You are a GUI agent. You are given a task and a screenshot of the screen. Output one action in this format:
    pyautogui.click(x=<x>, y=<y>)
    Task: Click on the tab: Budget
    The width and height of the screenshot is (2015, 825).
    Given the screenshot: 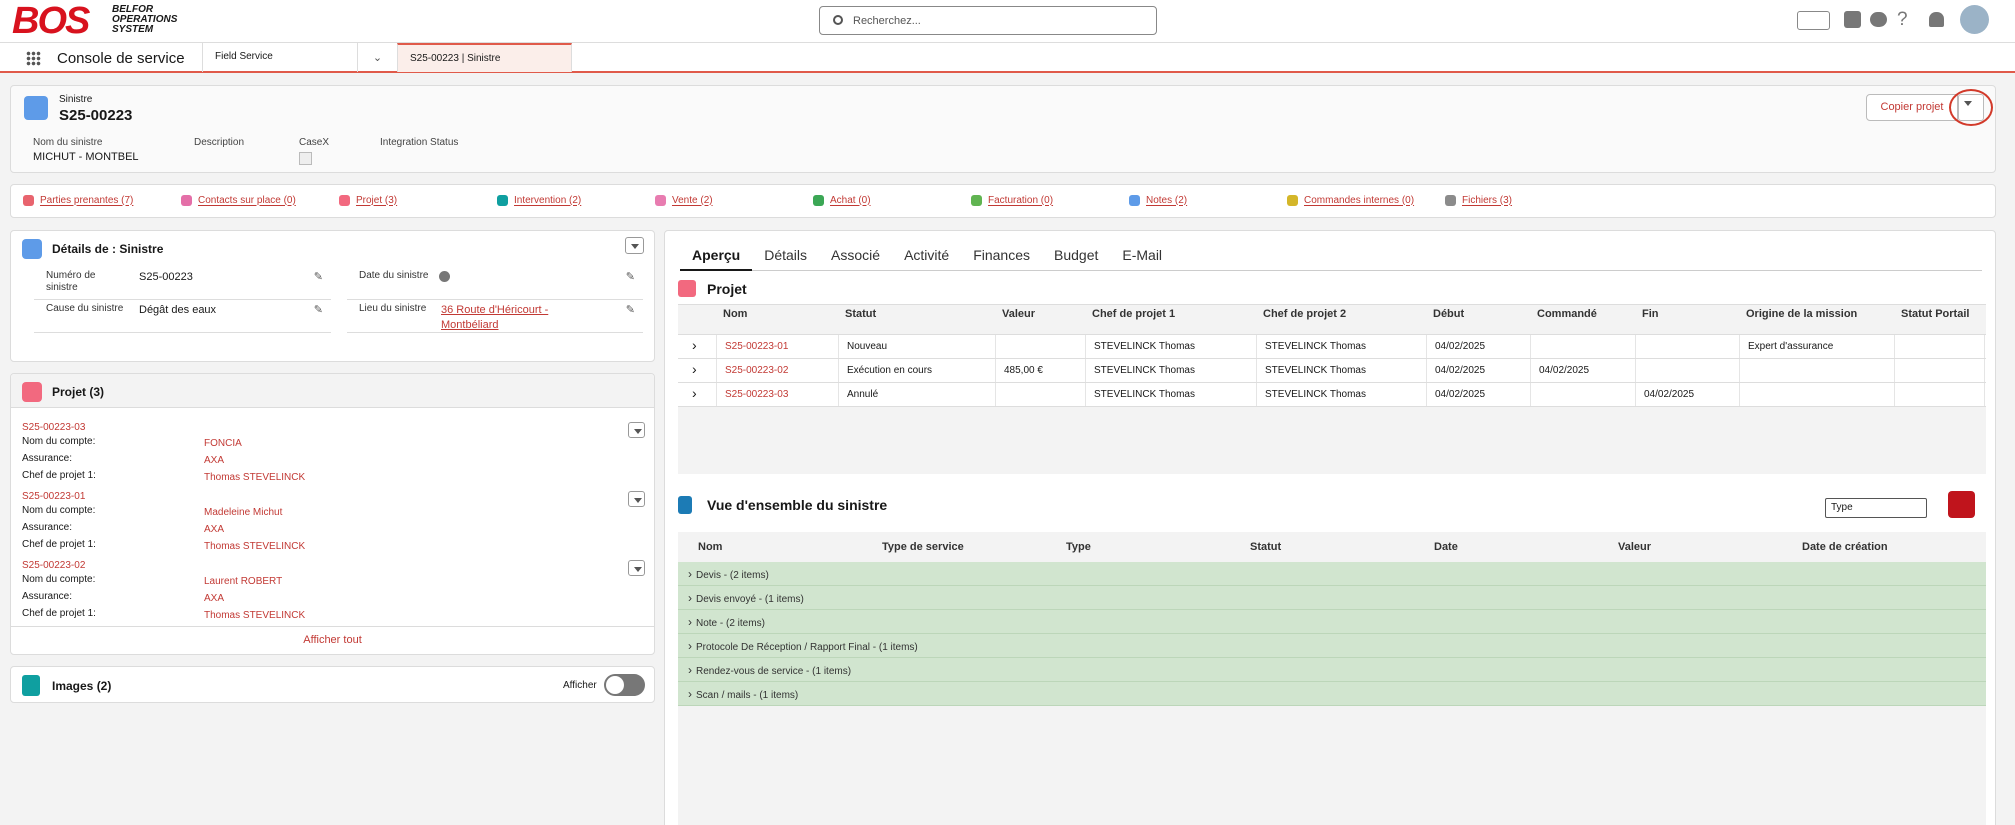 What is the action you would take?
    pyautogui.click(x=1076, y=255)
    